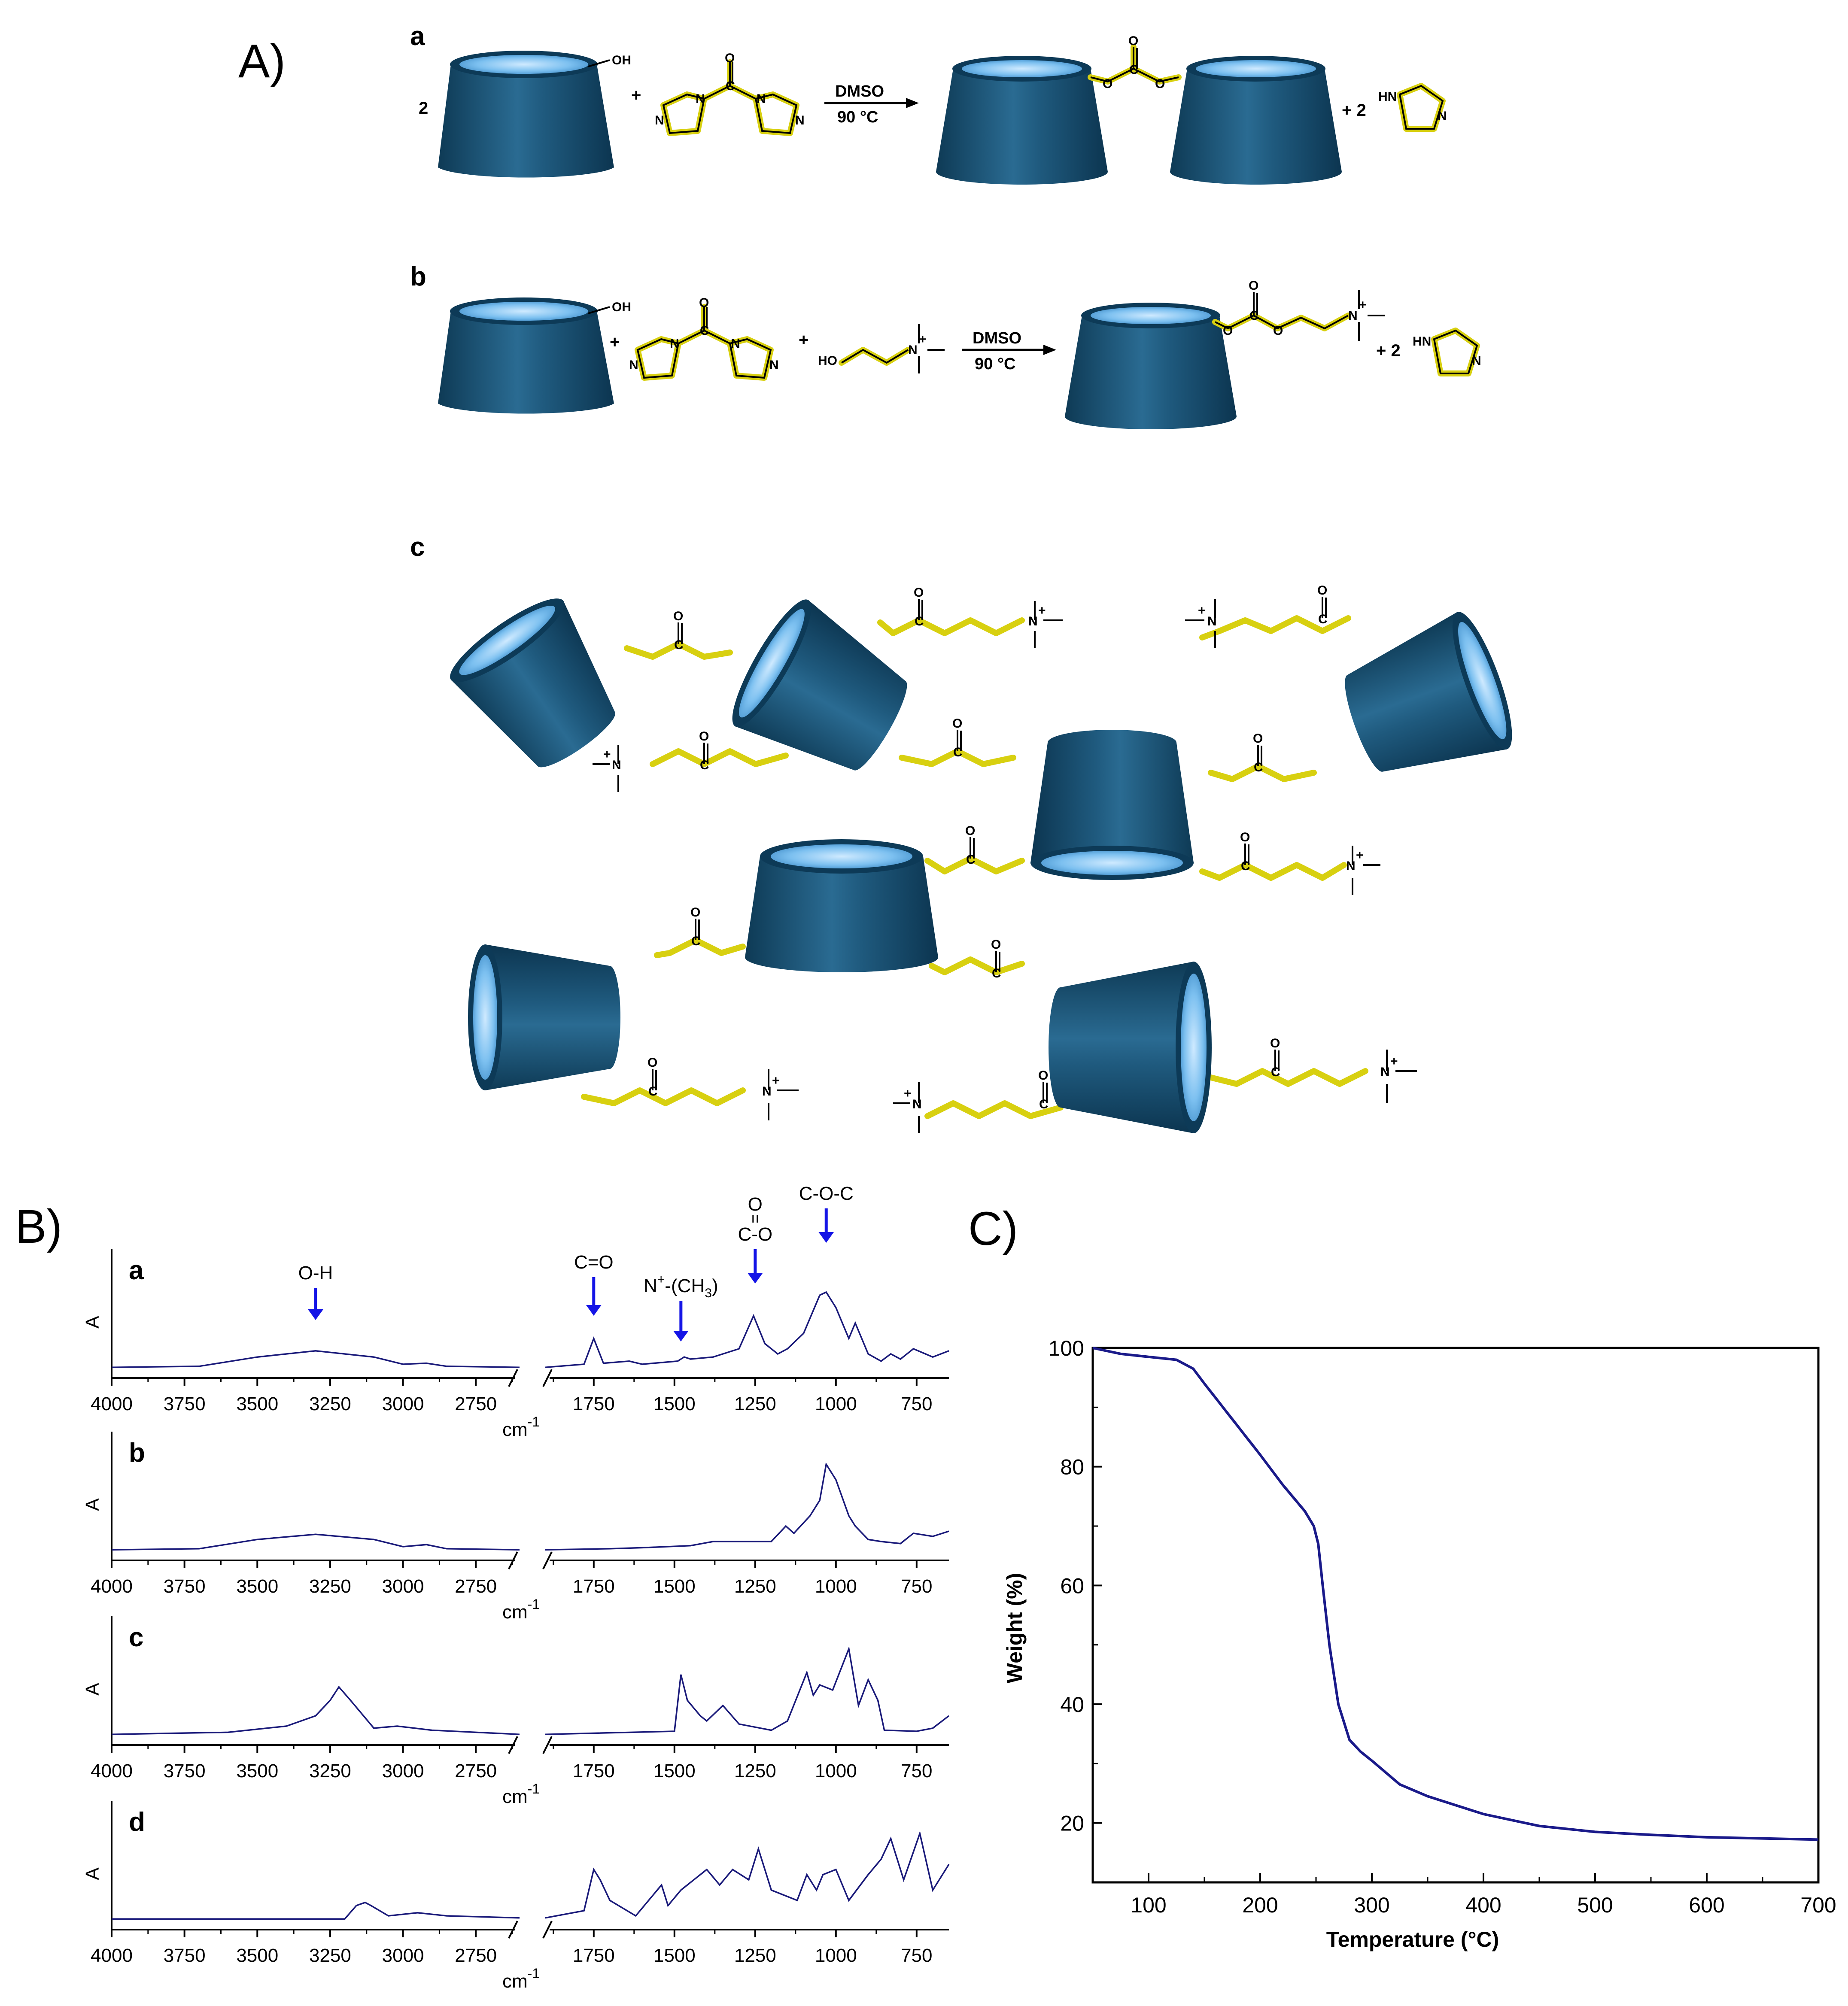 The image size is (1848, 2006). I want to click on cdi-carbon-b: C, so click(704, 331).